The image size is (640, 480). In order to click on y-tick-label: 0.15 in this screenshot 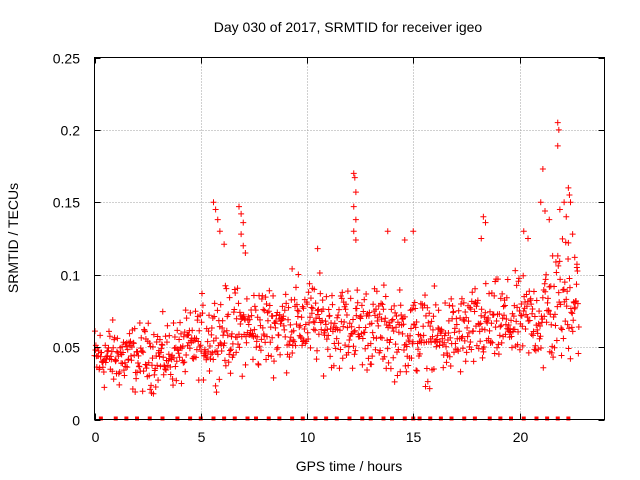, I will do `click(66, 203)`.